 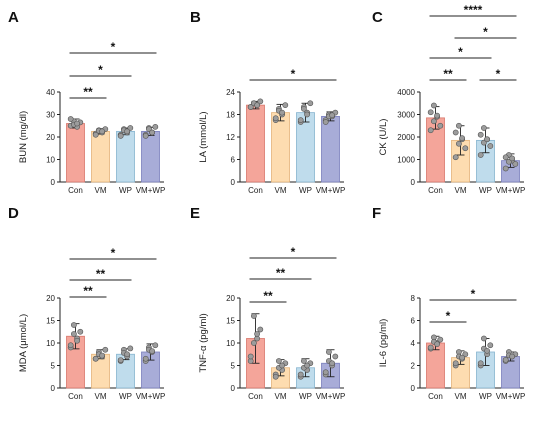 What do you see at coordinates (383, 137) in the screenshot?
I see `y-axis-label: CK (U/L)` at bounding box center [383, 137].